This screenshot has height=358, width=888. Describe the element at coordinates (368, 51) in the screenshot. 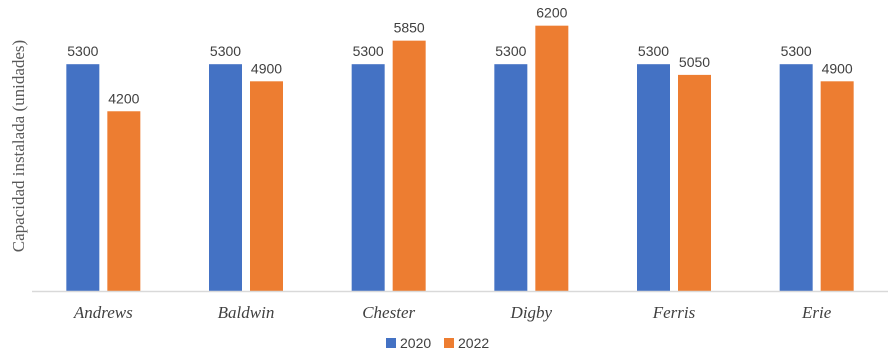

I see `data-label-chester-2020: 5300` at that location.